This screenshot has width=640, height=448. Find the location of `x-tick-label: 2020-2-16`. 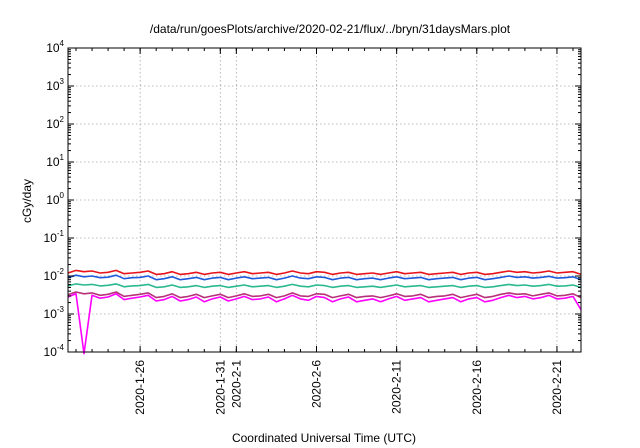

x-tick-label: 2020-2-16 is located at coordinates (477, 387).